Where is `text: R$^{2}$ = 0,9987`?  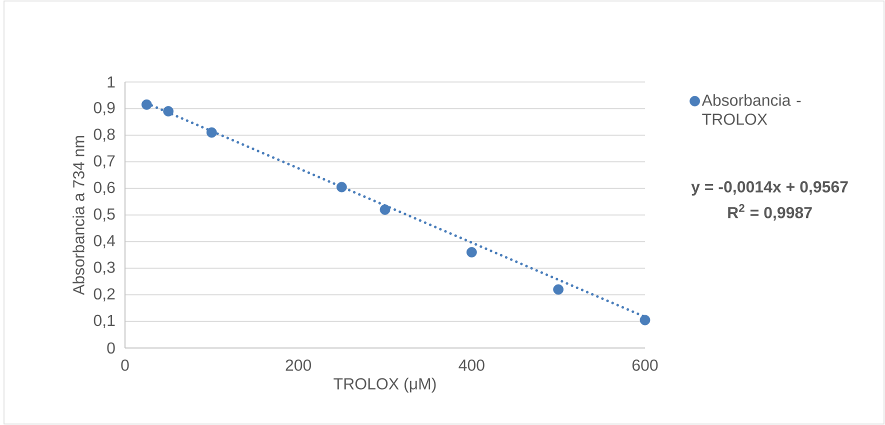 text: R$^{2}$ = 0,9987 is located at coordinates (770, 212).